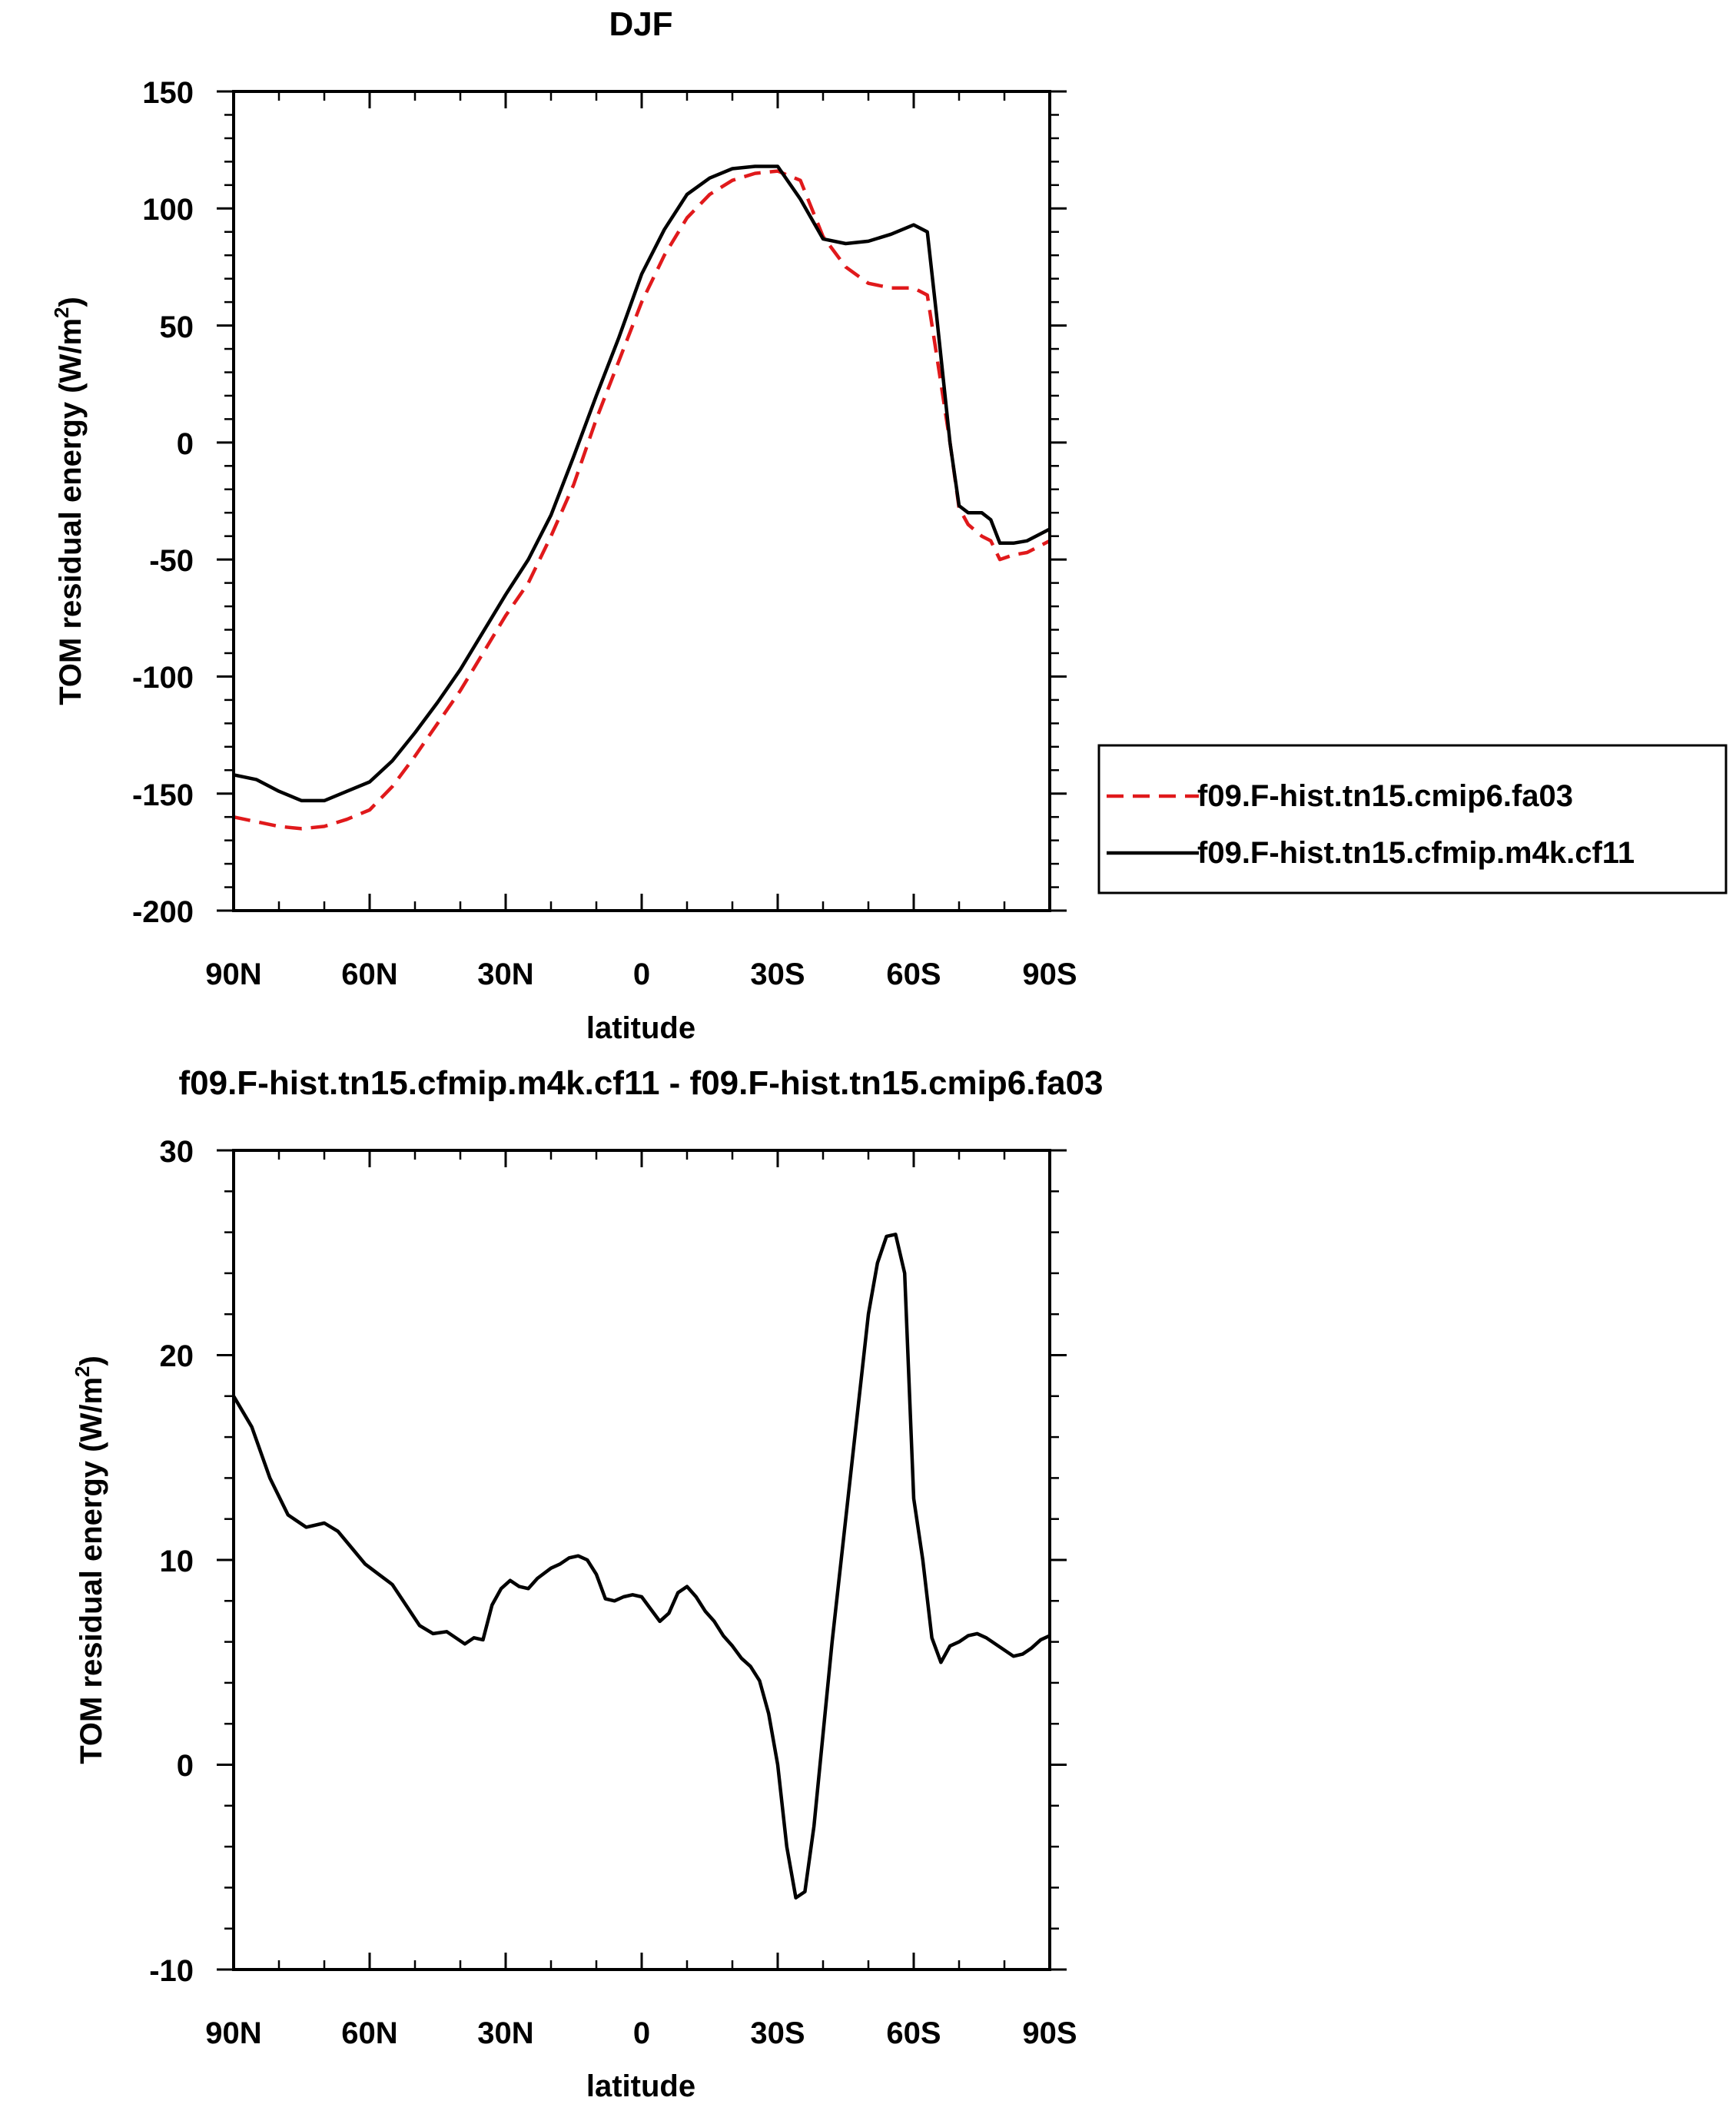 The height and width of the screenshot is (2104, 1736). I want to click on y-tick-label: 10, so click(177, 1561).